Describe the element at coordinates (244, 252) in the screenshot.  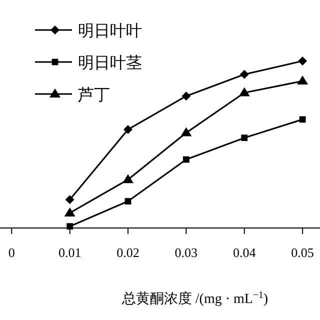
I see `x-tick-label: 0.04` at that location.